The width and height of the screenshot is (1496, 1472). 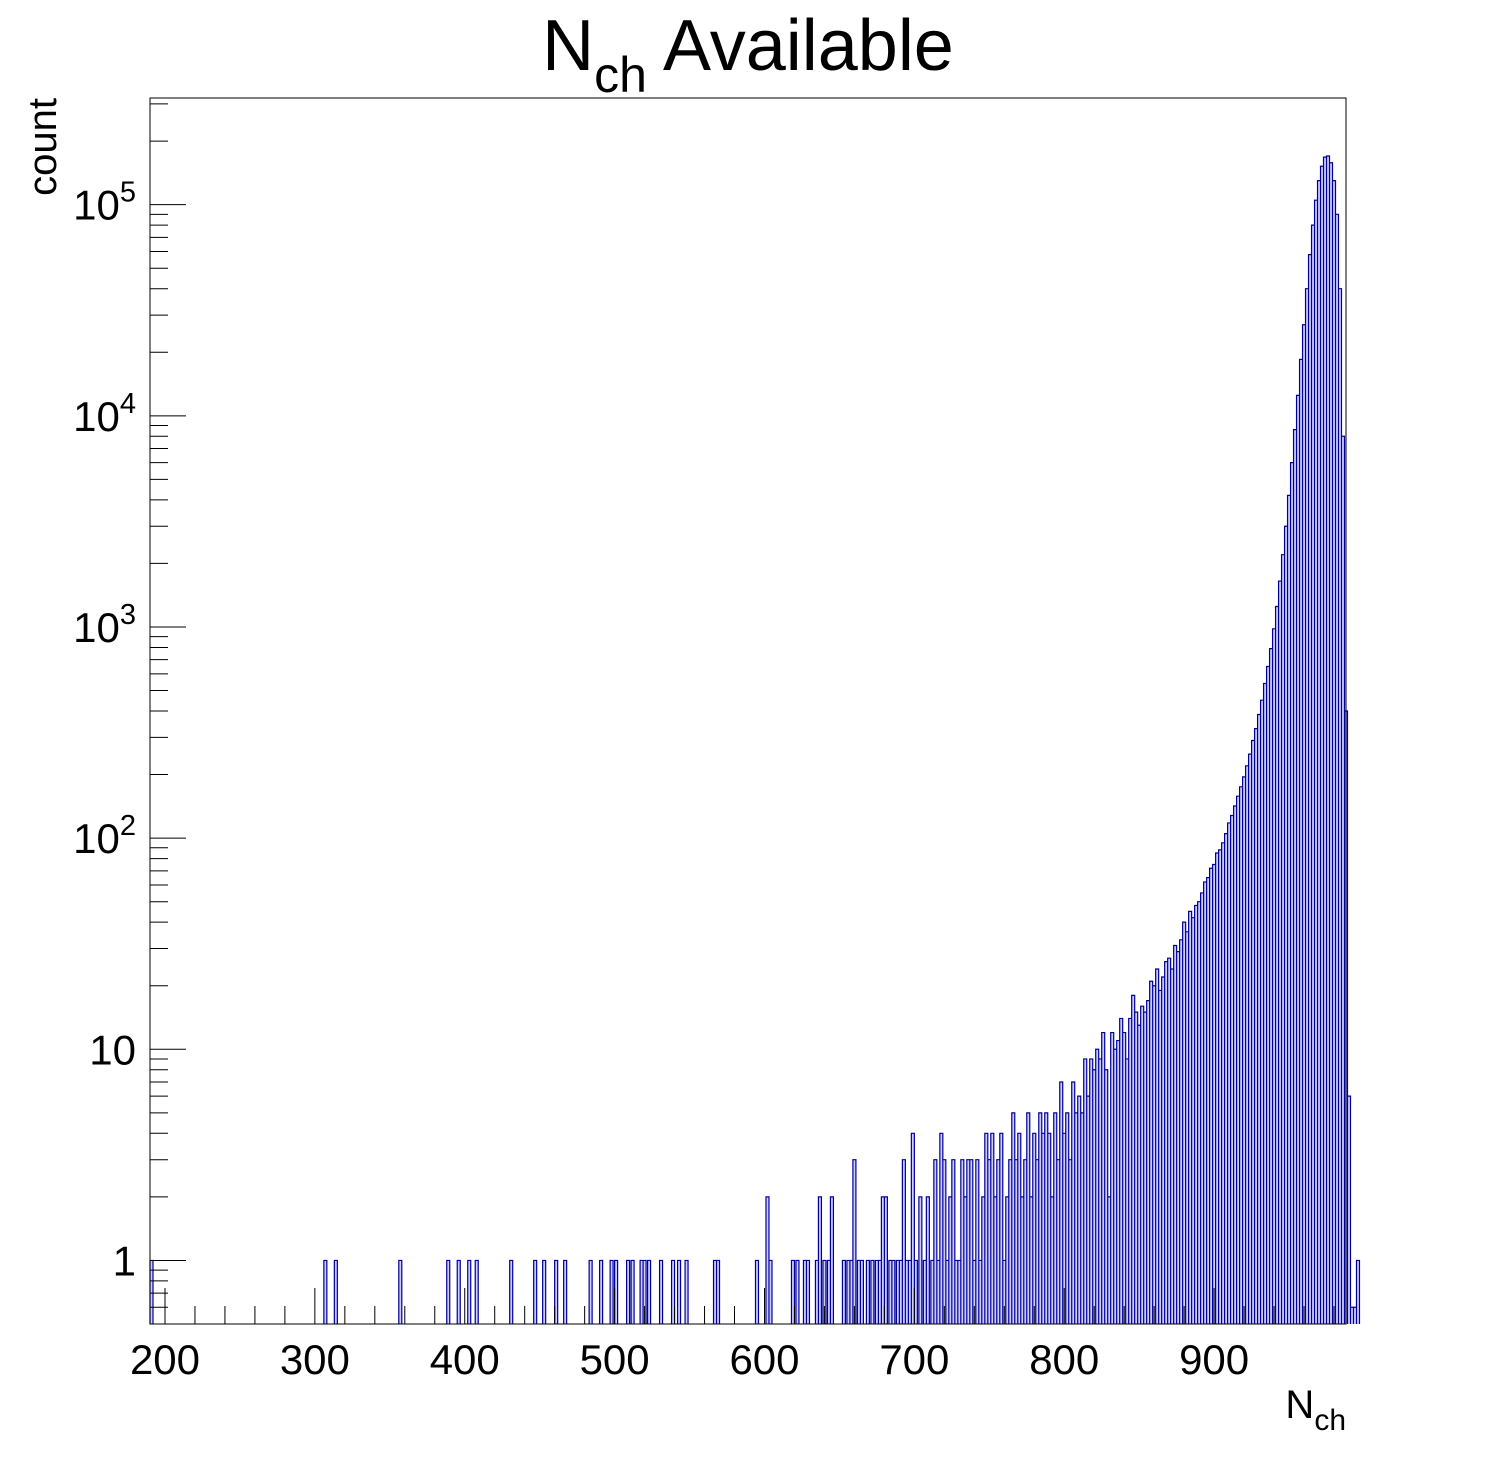 I want to click on x-tick-label: 300, so click(x=315, y=1359).